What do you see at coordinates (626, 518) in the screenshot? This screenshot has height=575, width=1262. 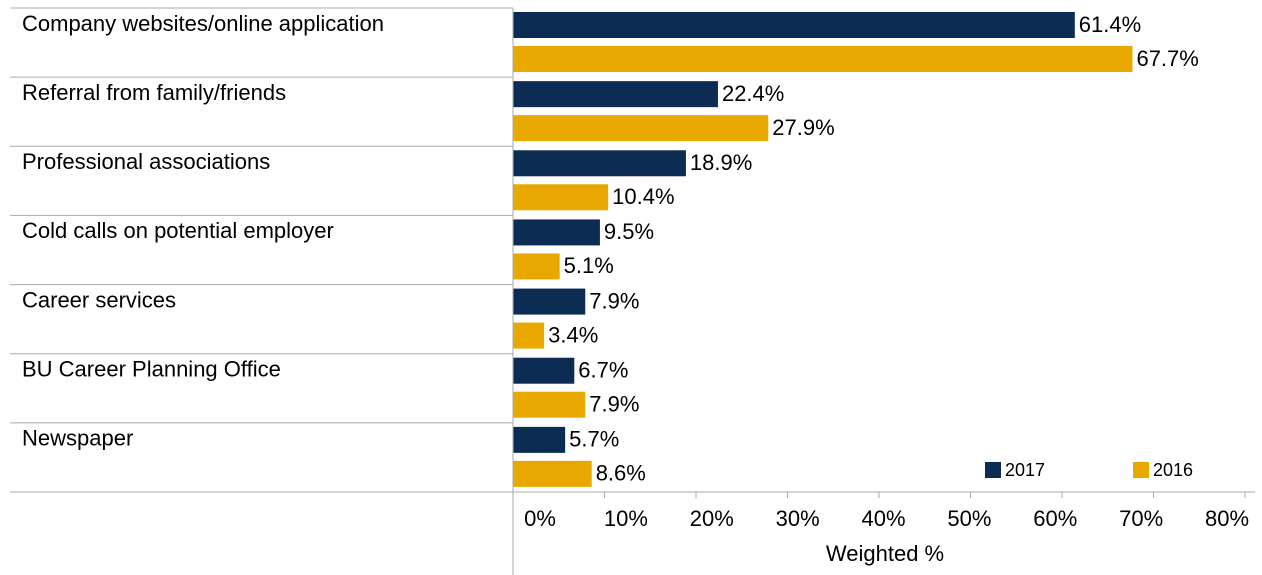 I see `x-tick-label: 10%` at bounding box center [626, 518].